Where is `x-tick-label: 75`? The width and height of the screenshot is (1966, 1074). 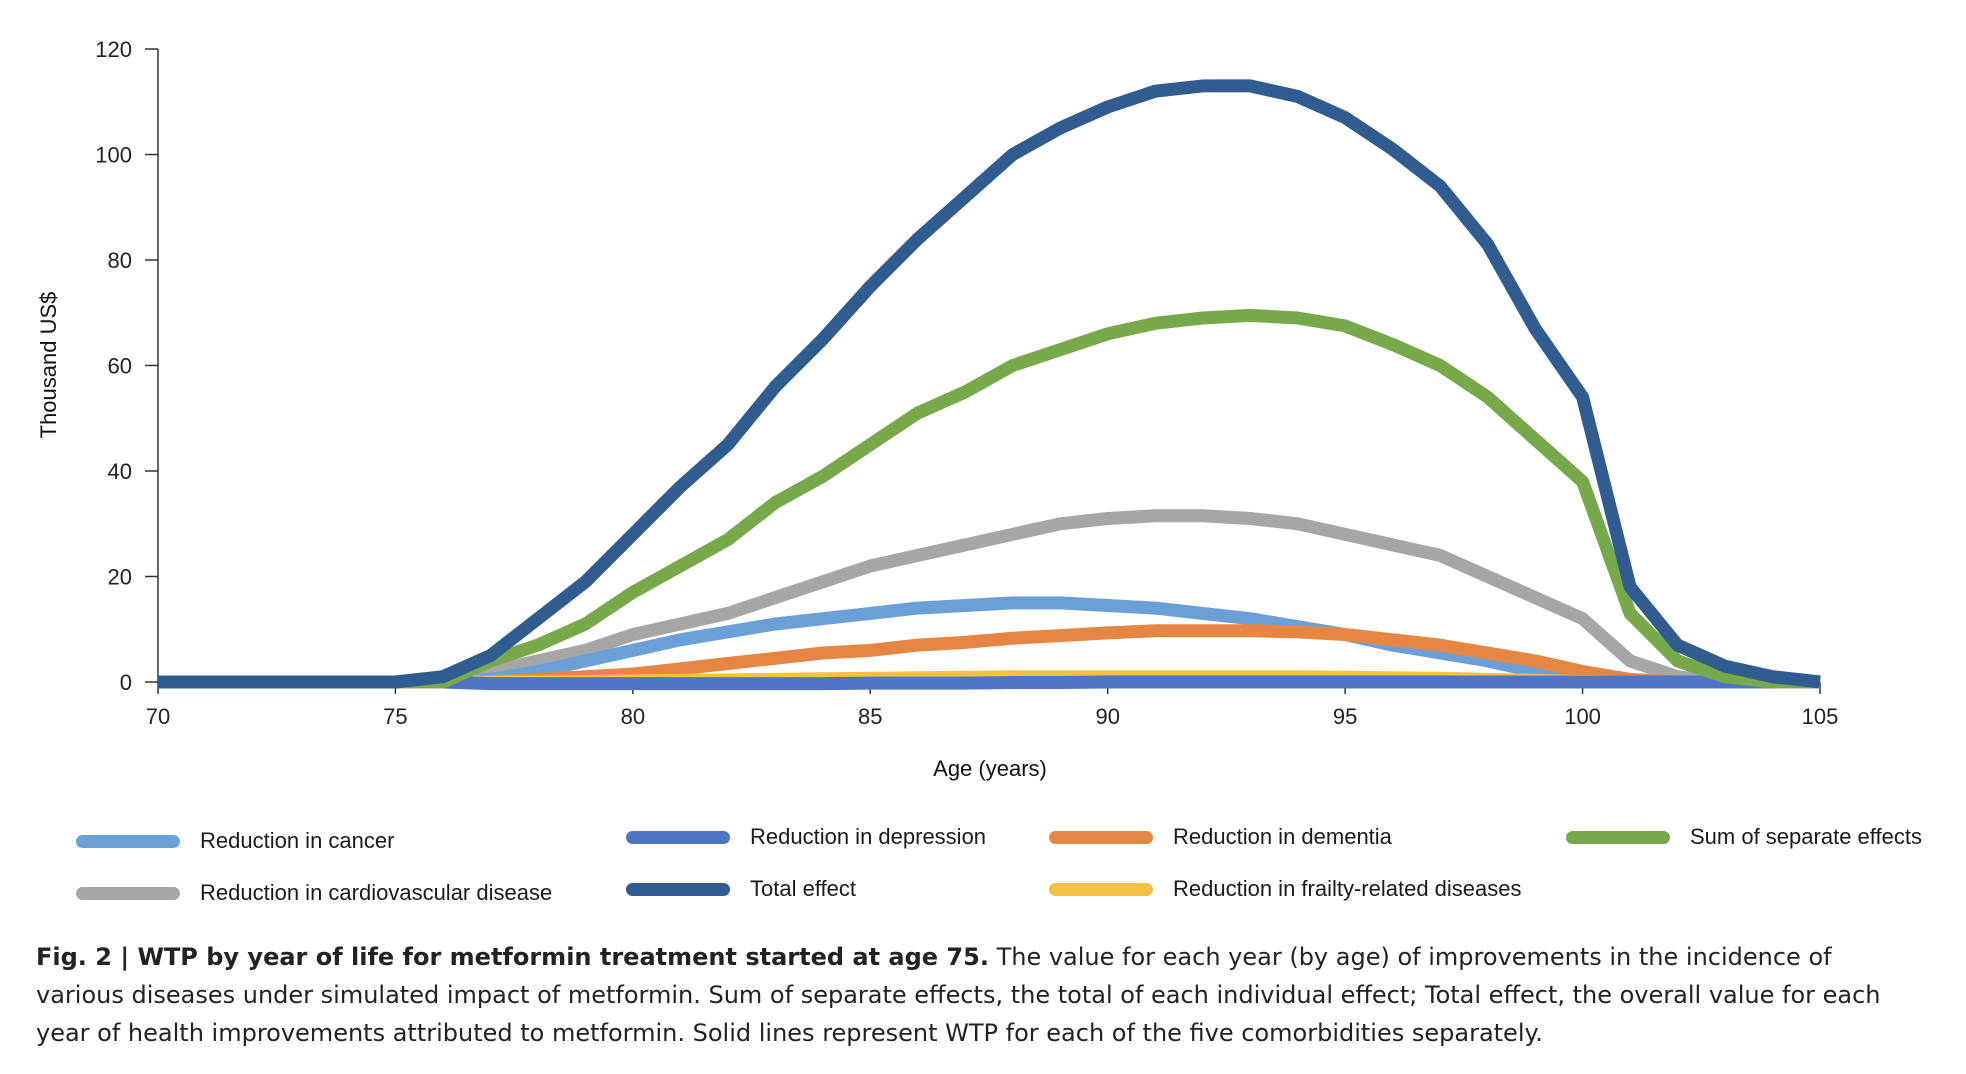
x-tick-label: 75 is located at coordinates (395, 716).